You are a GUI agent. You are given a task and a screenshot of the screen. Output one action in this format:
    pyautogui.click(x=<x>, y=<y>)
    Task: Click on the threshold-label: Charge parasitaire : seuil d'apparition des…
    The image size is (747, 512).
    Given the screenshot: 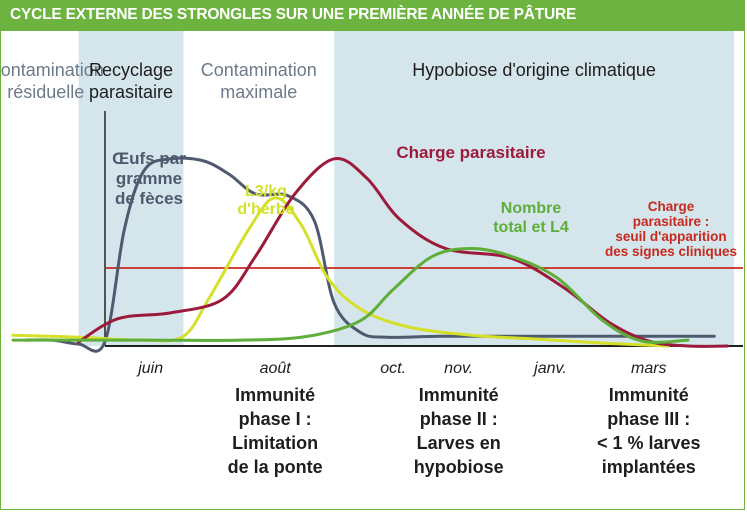 What is the action you would take?
    pyautogui.click(x=671, y=229)
    